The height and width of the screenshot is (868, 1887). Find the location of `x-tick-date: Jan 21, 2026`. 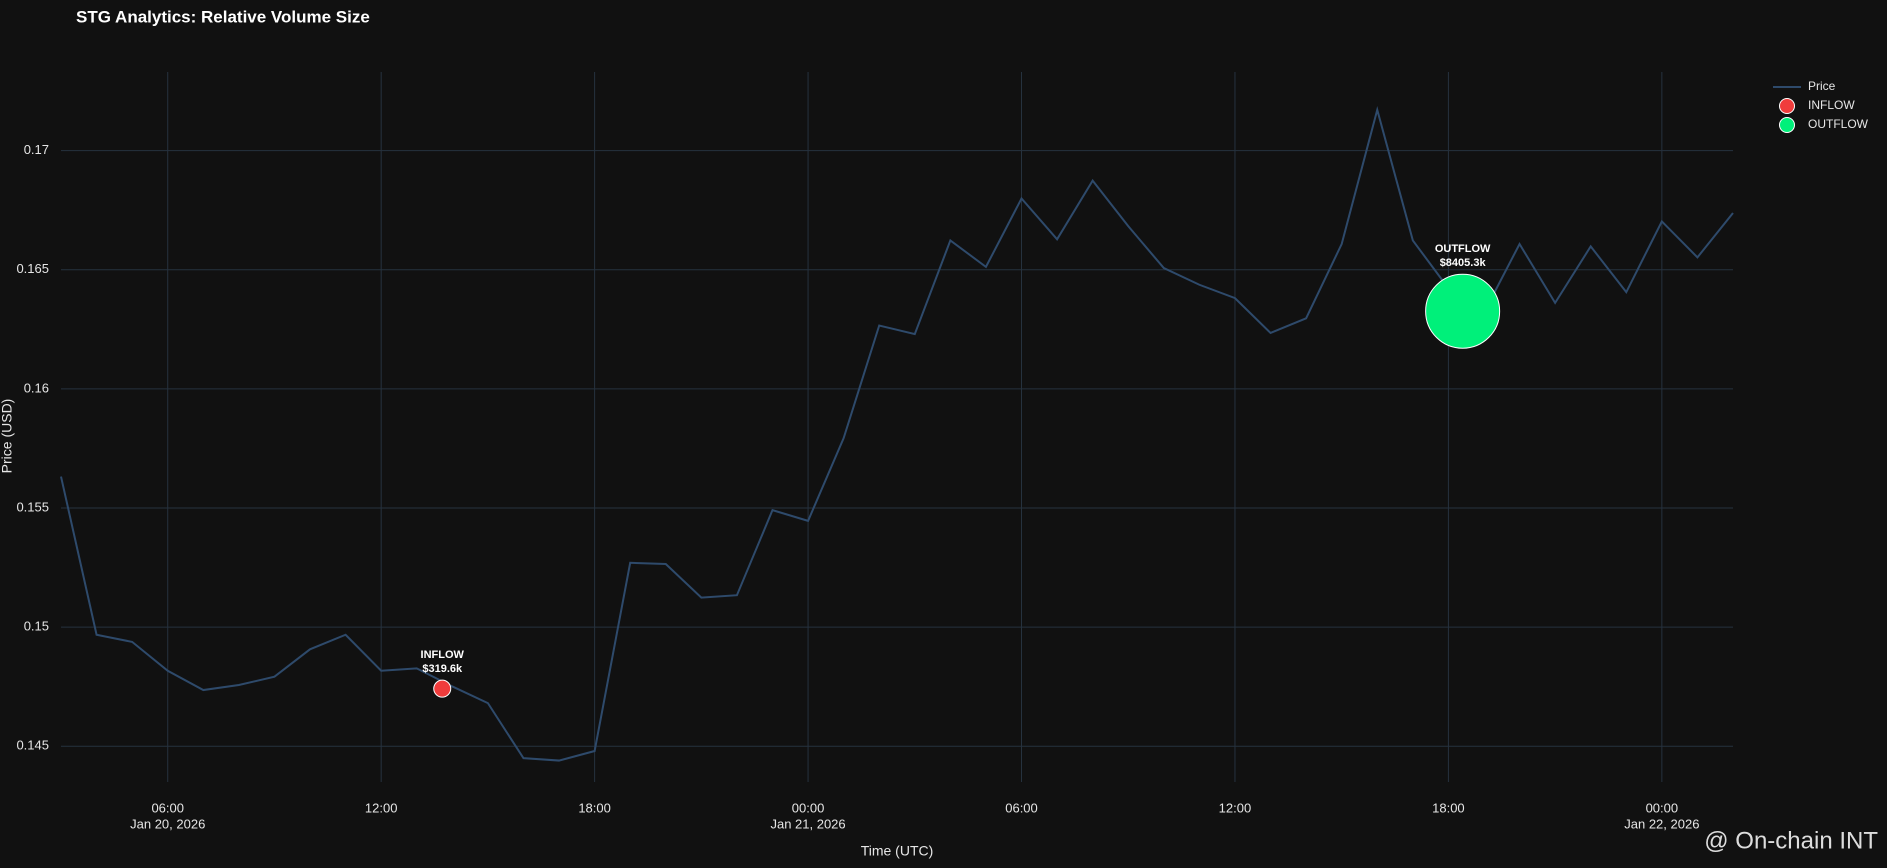

x-tick-date: Jan 21, 2026 is located at coordinates (807, 823).